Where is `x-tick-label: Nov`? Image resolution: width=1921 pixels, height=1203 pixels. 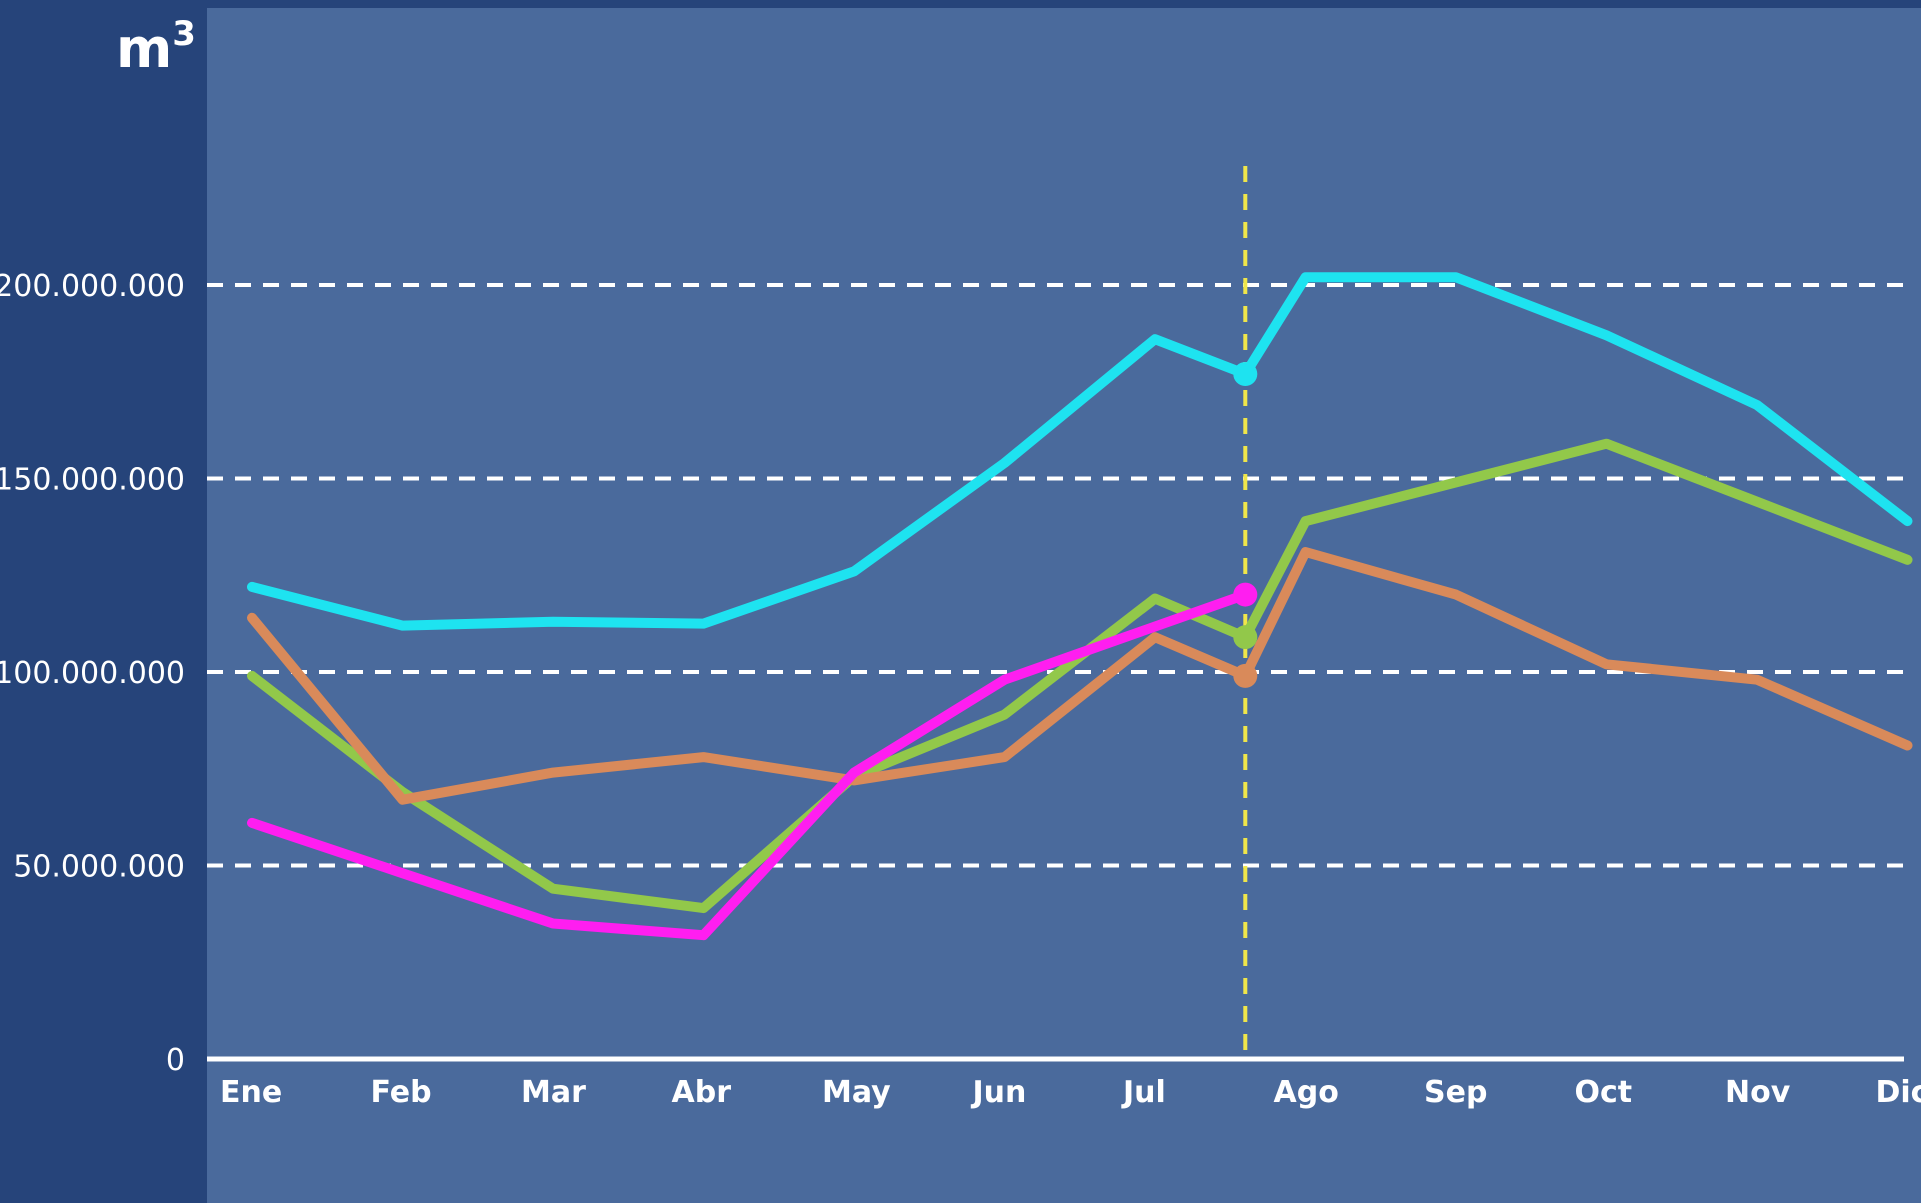
x-tick-label: Nov is located at coordinates (1758, 1092).